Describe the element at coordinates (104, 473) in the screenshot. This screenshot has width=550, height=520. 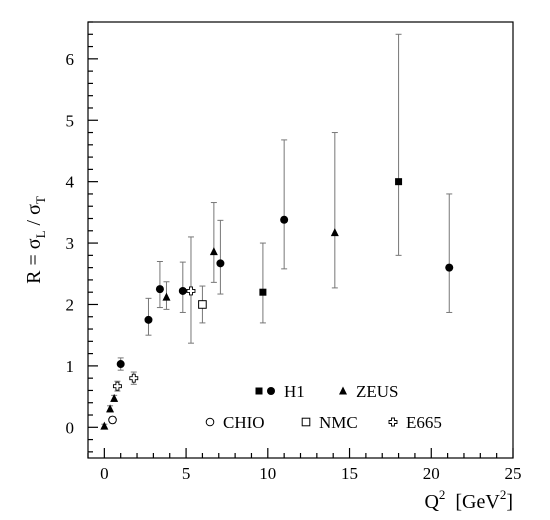
I see `x-tick-label: 0` at that location.